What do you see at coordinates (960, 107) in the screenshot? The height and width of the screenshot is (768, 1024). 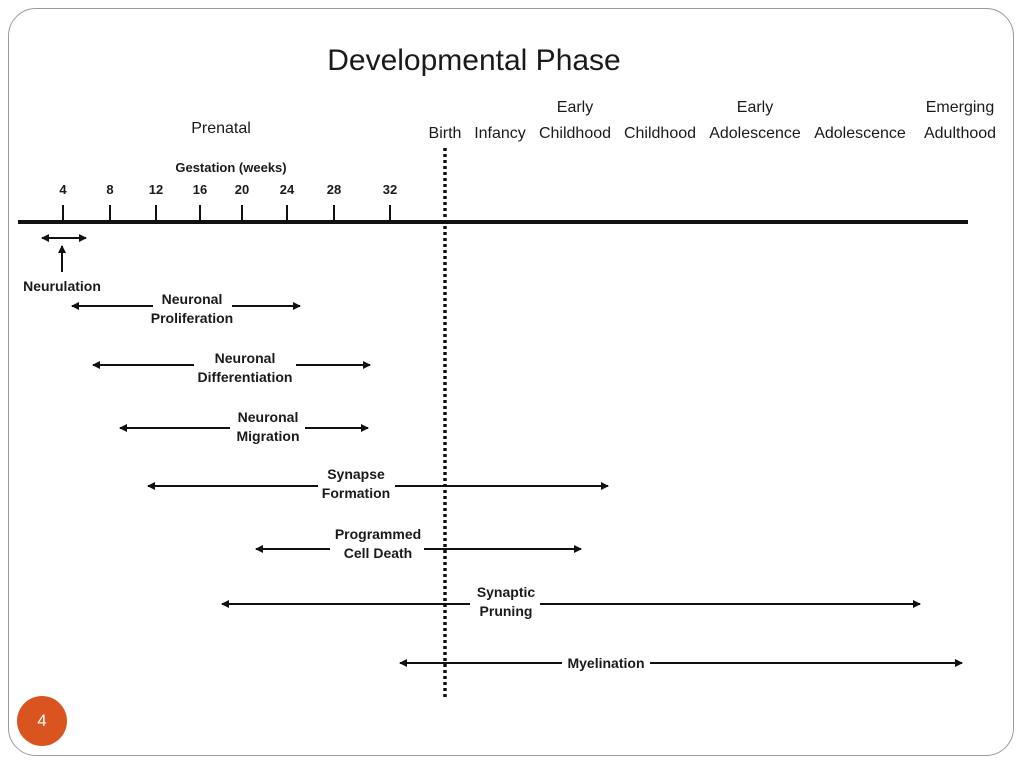 I see `phase-label: Emerging` at bounding box center [960, 107].